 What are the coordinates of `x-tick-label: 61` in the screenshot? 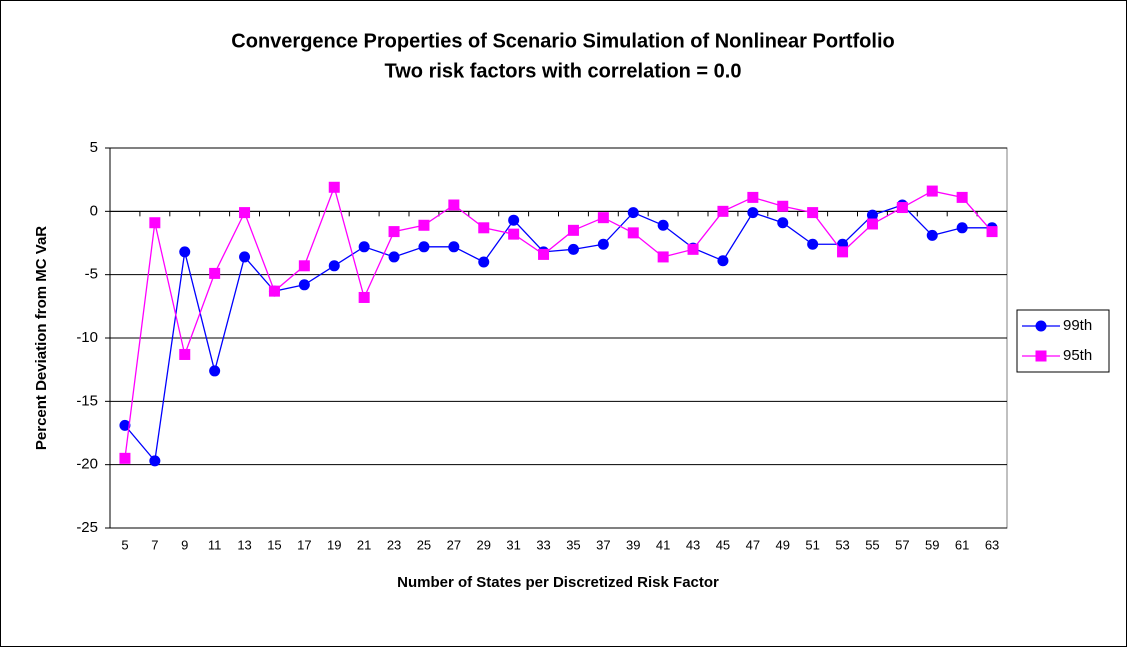 It's located at (962, 544).